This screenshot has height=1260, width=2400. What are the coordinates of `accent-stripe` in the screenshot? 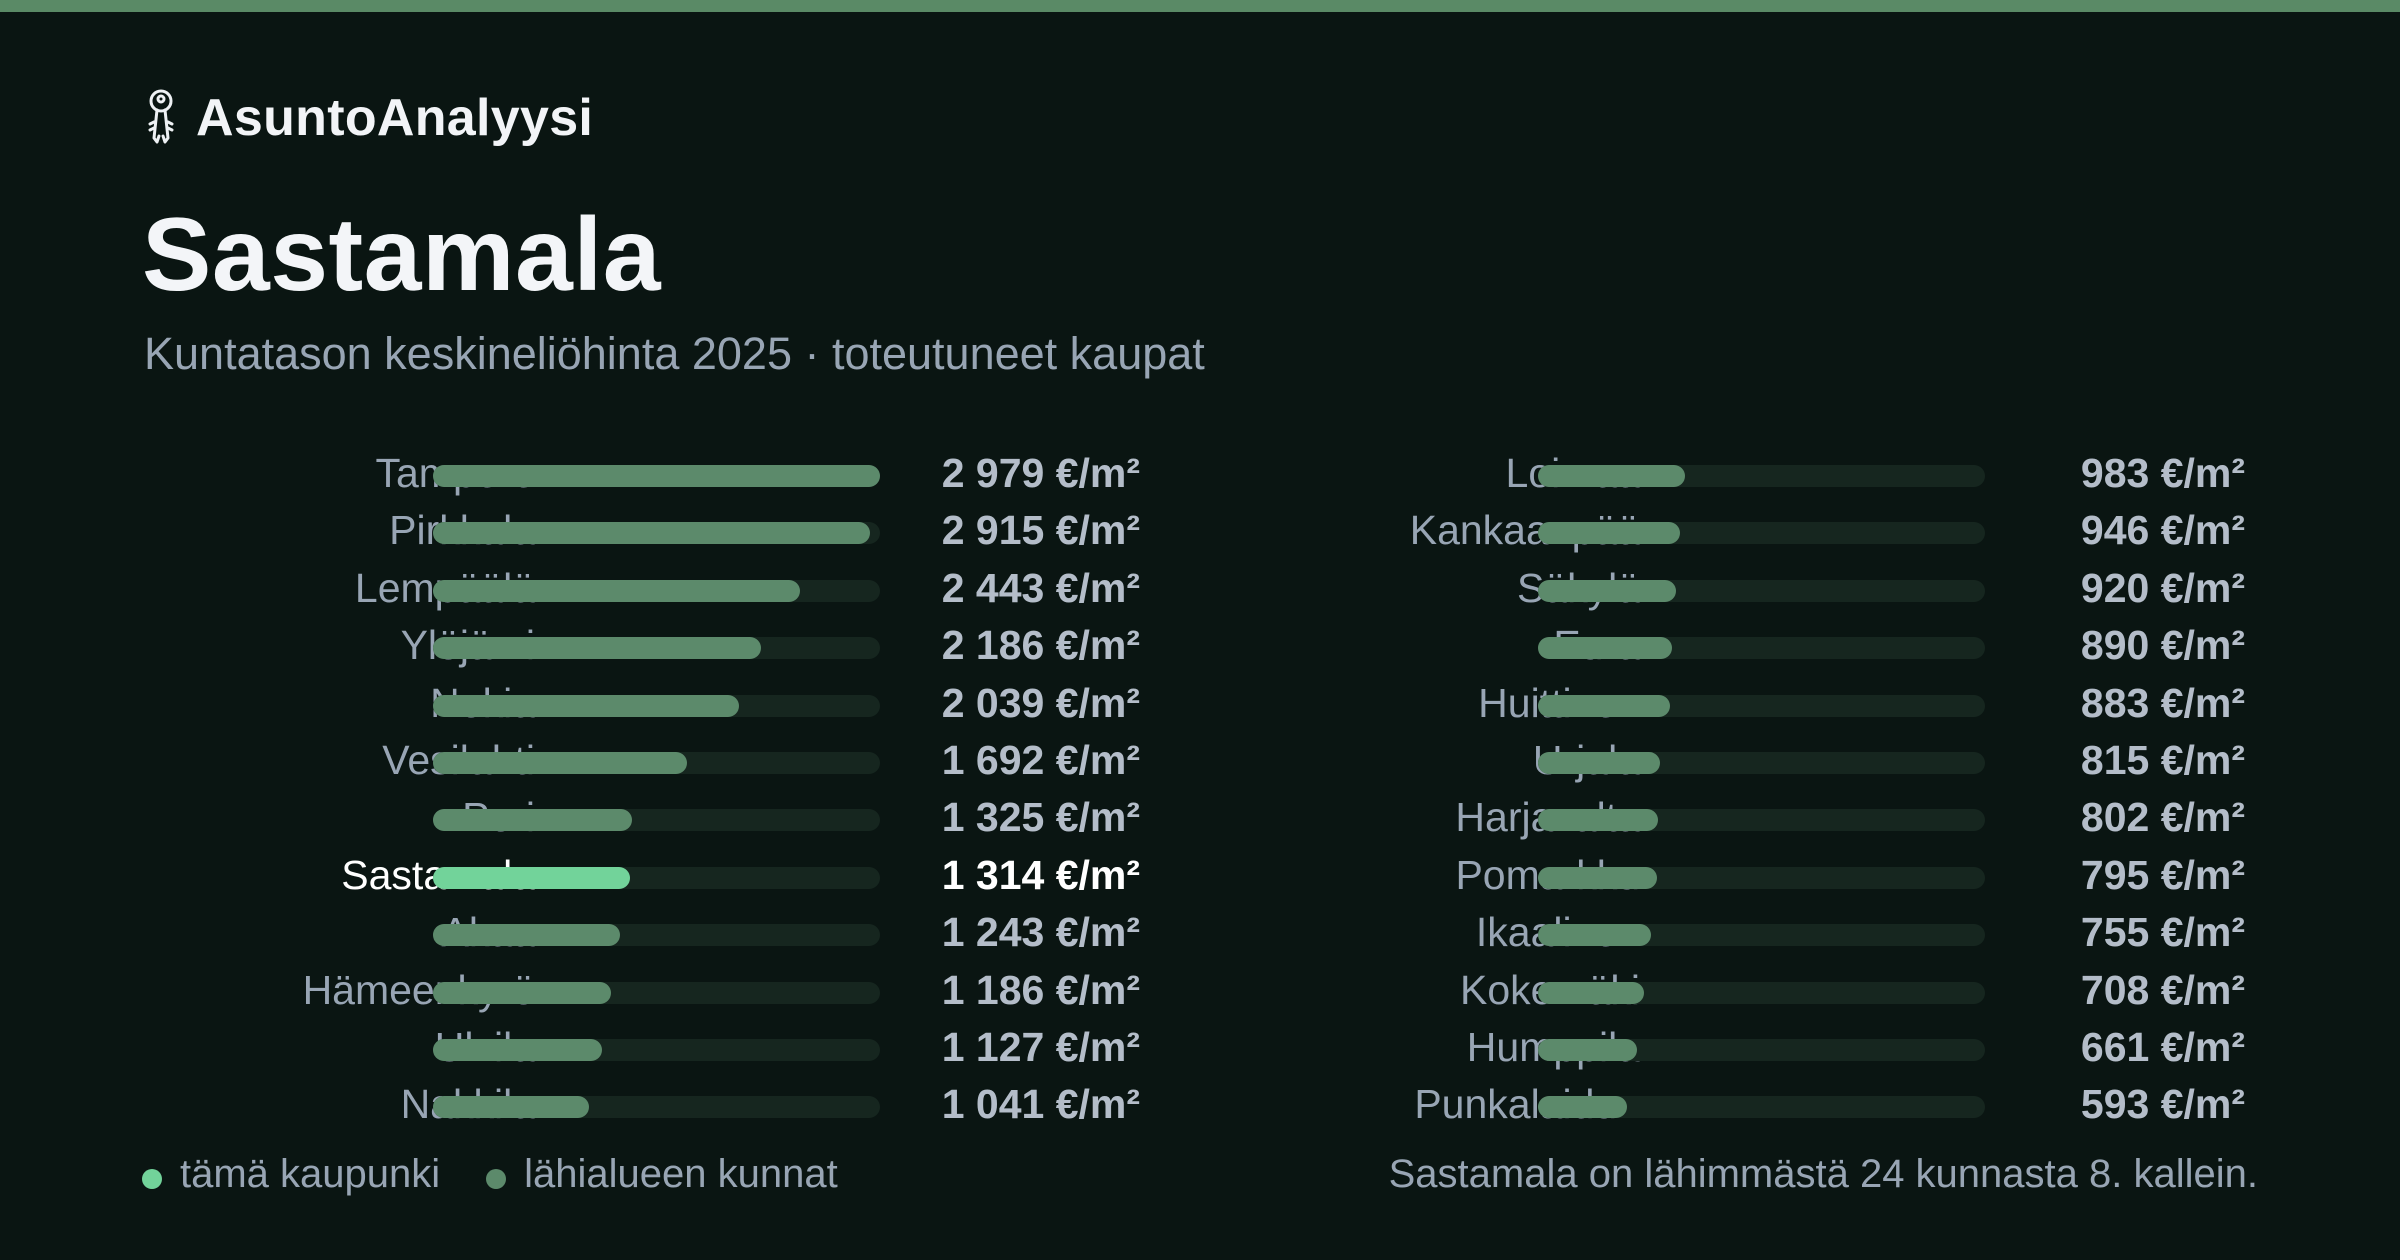 It's located at (1200, 6).